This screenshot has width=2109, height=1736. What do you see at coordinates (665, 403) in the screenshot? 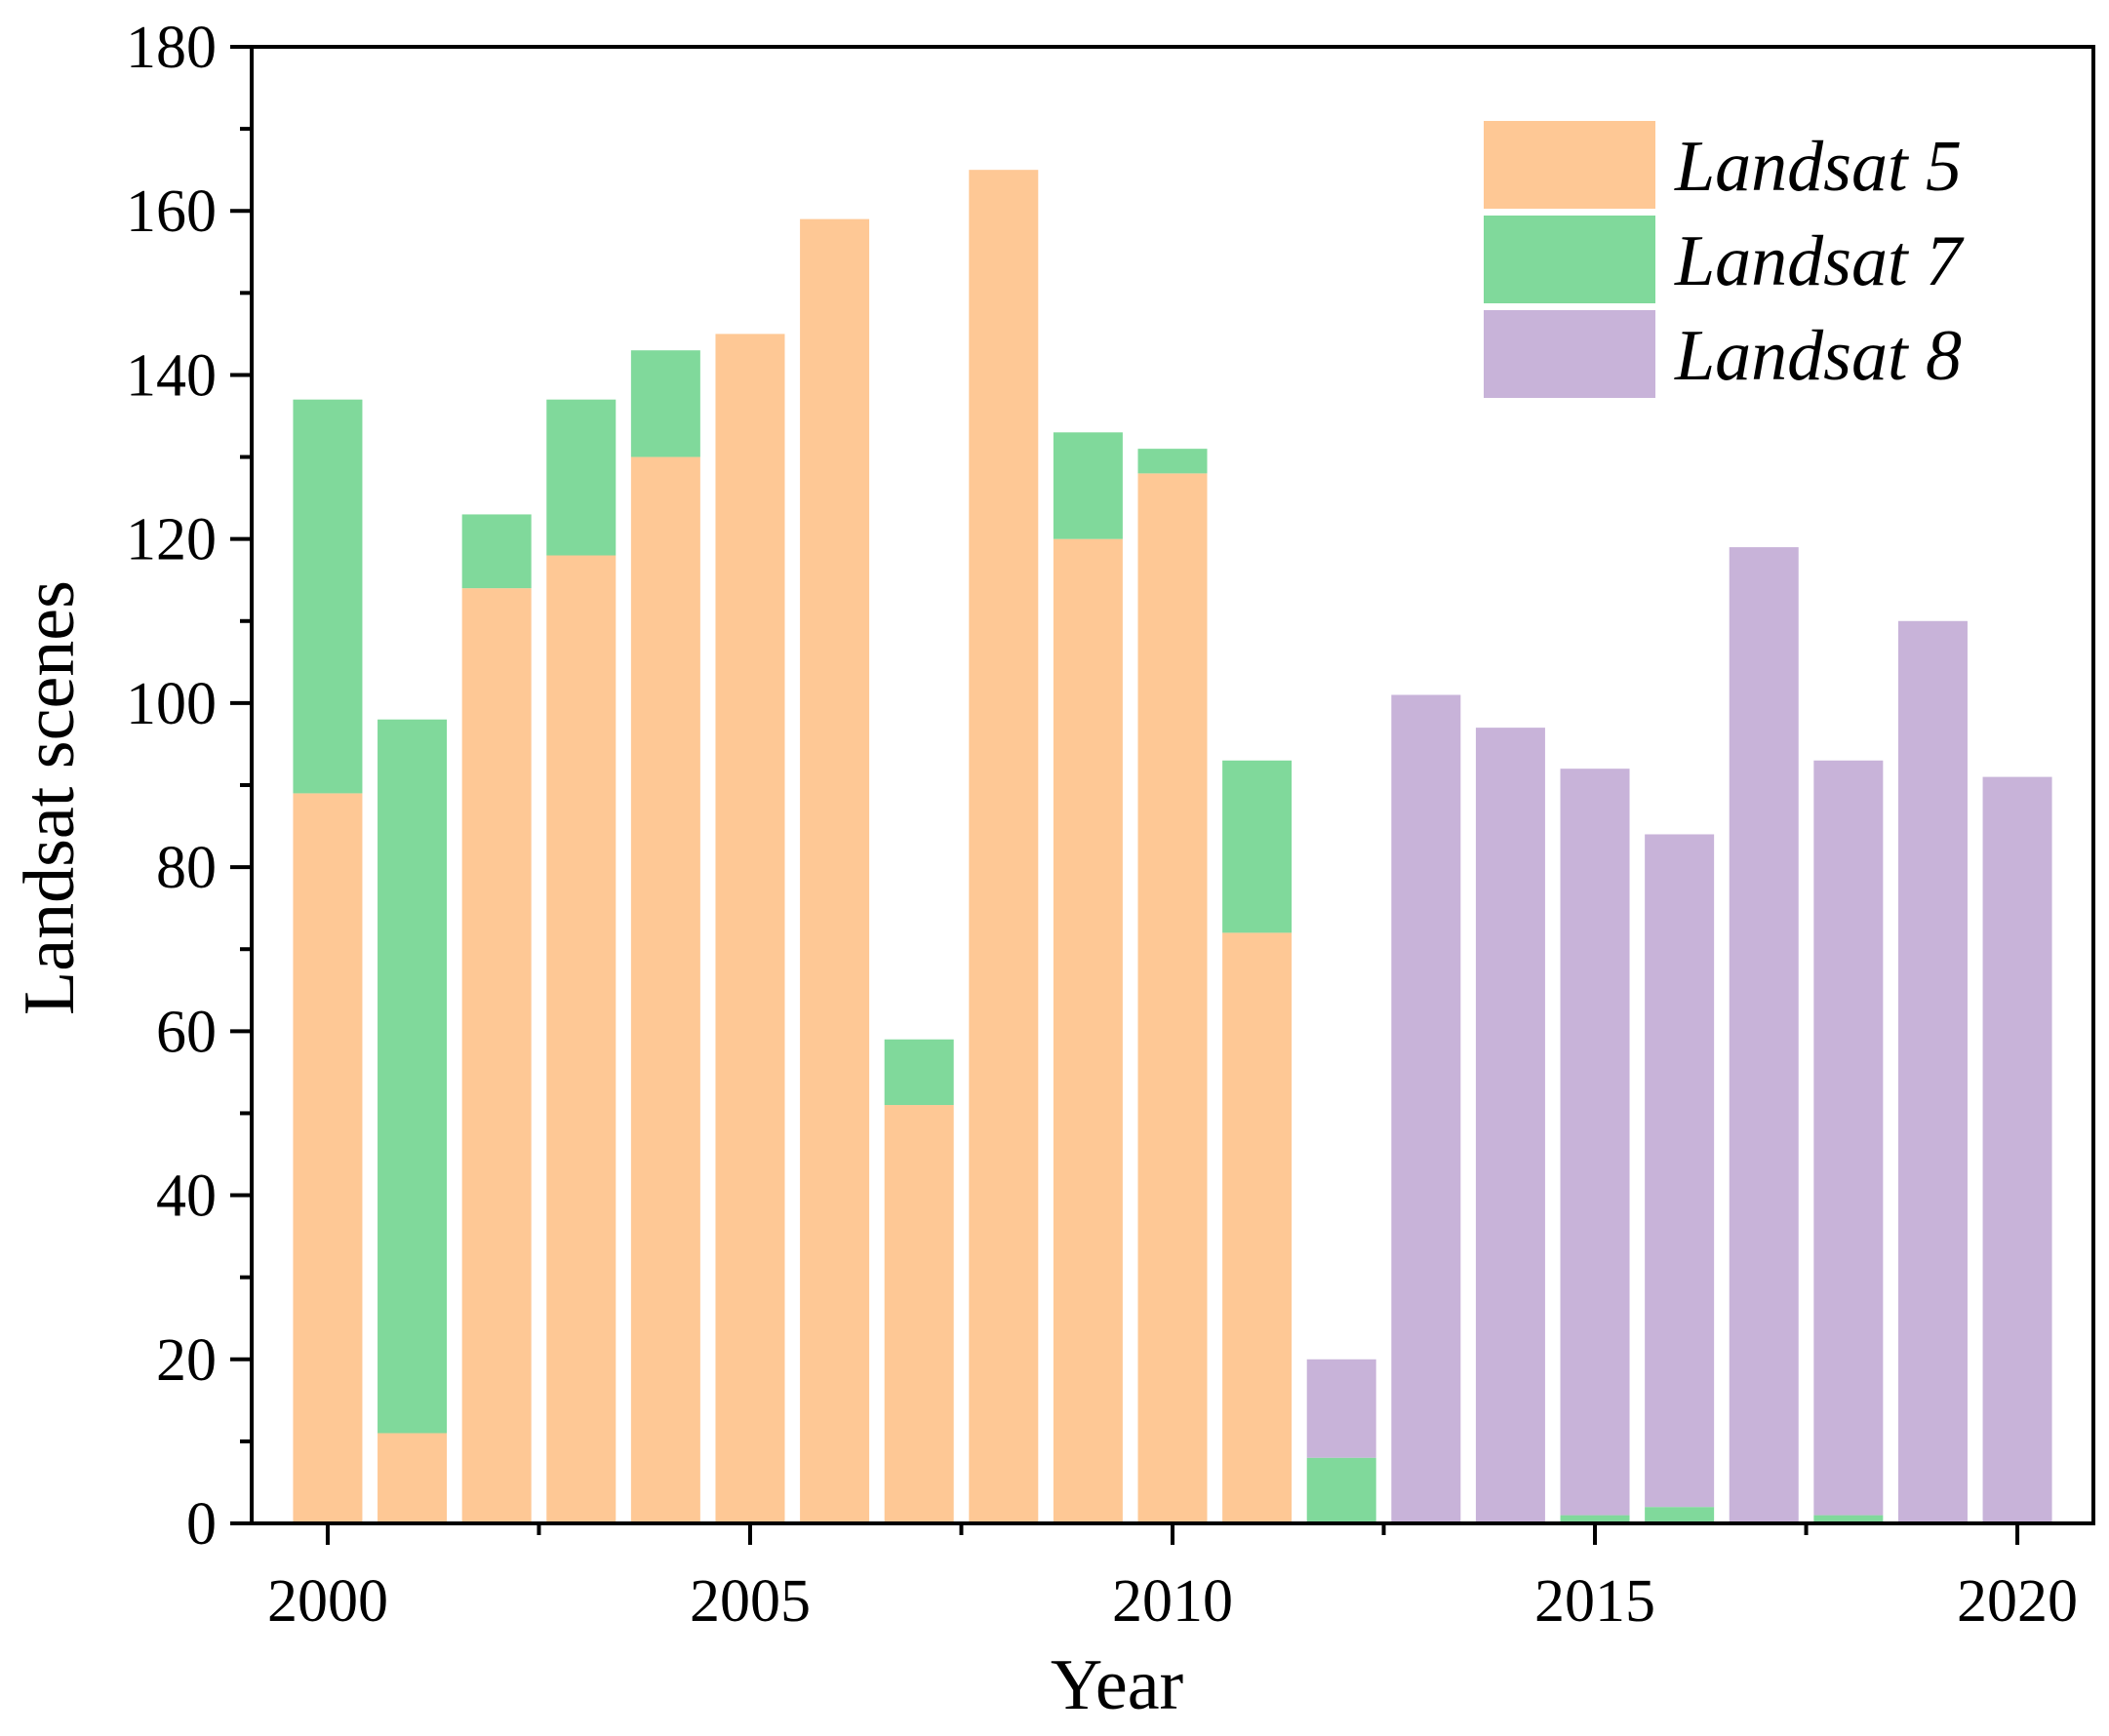
I see `bar-landsat-7-2004` at bounding box center [665, 403].